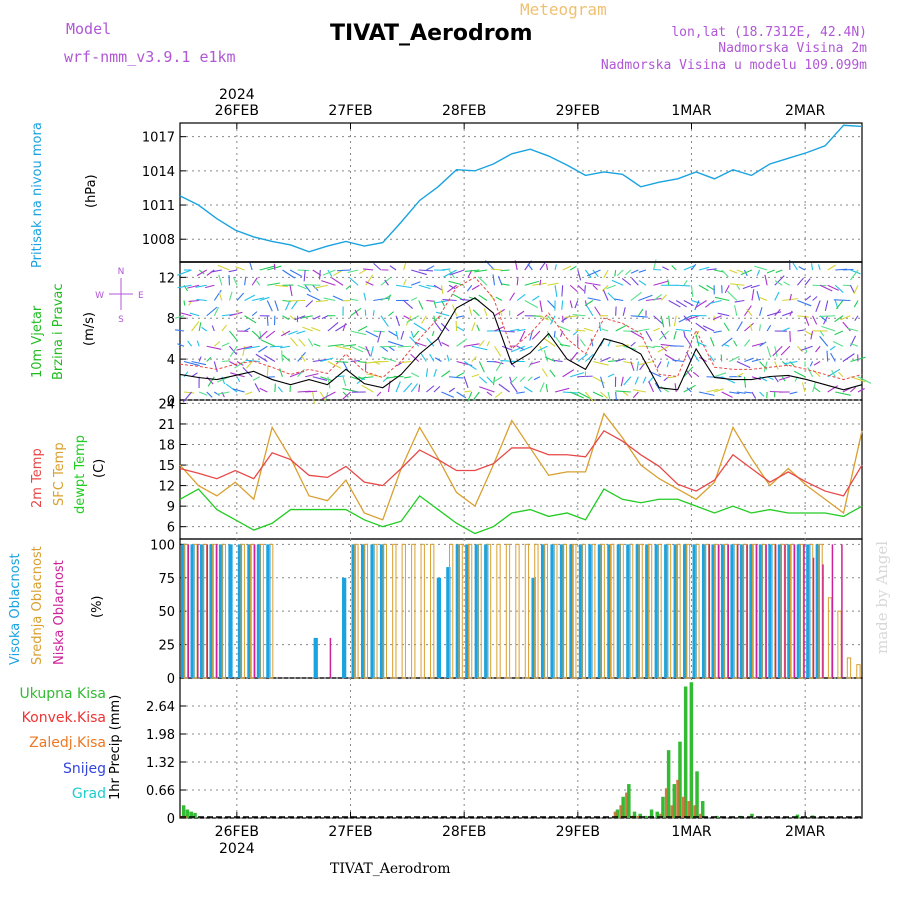 This screenshot has width=900, height=900. Describe the element at coordinates (237, 95) in the screenshot. I see `top-year-label: 2024` at that location.